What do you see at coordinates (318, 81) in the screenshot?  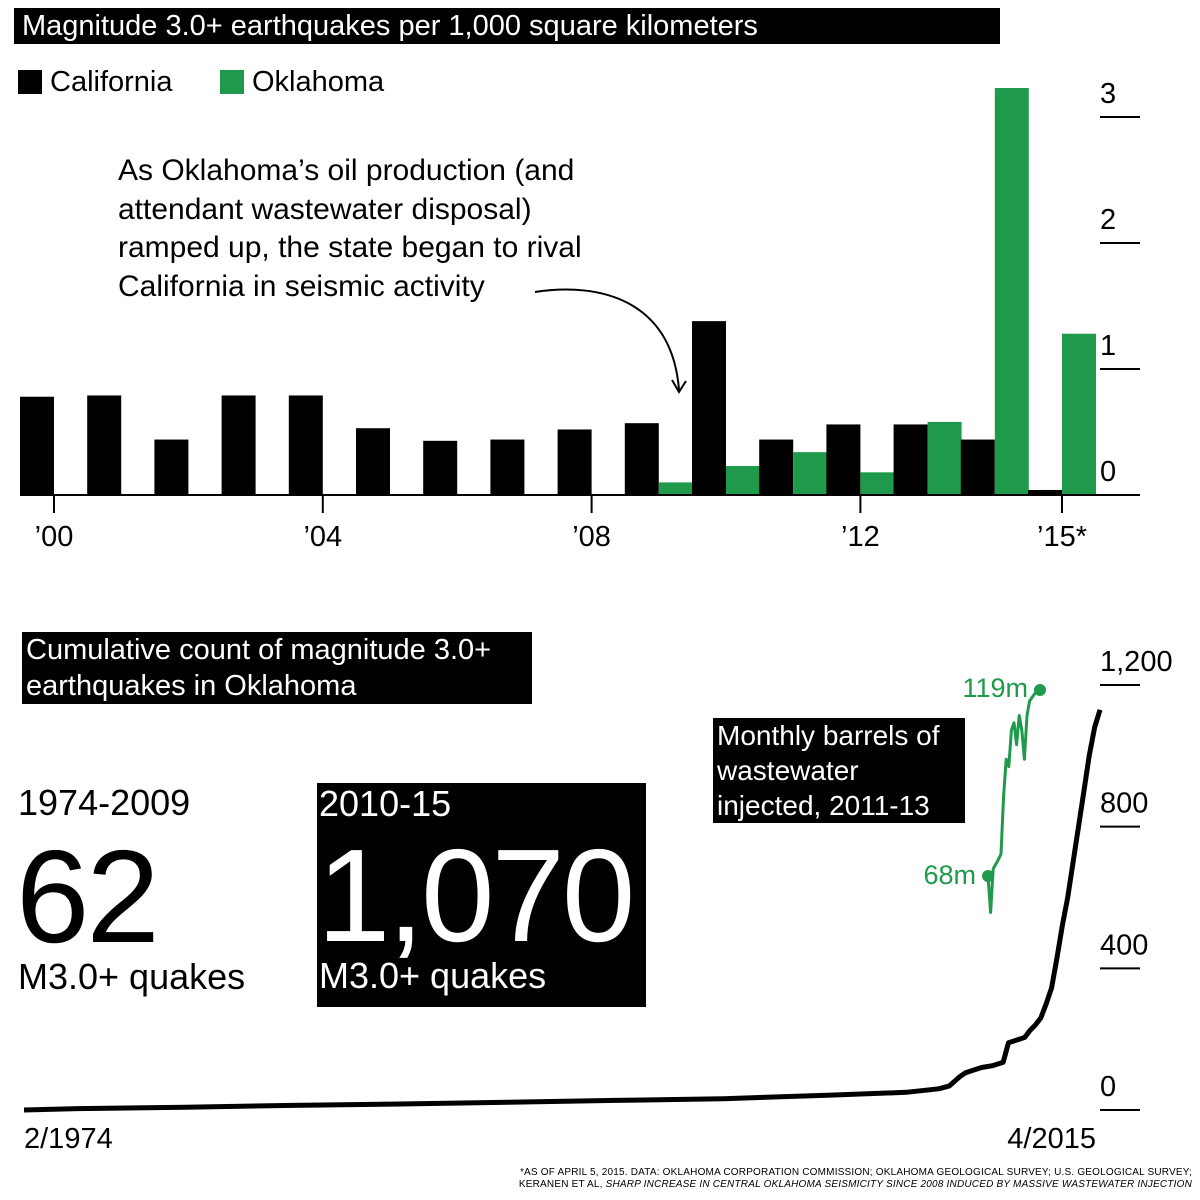 I see `legend-oklahoma-label: Oklahoma` at bounding box center [318, 81].